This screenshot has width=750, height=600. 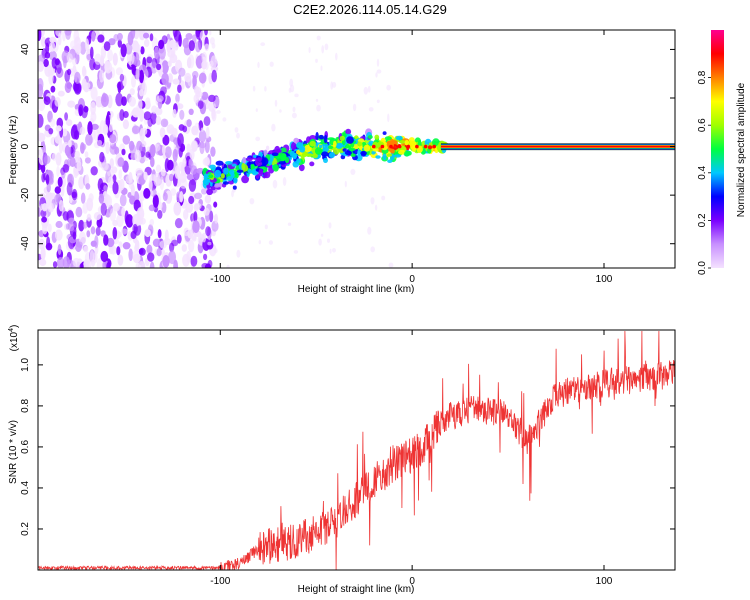 What do you see at coordinates (25, 49) in the screenshot?
I see `y-tick-label: 40` at bounding box center [25, 49].